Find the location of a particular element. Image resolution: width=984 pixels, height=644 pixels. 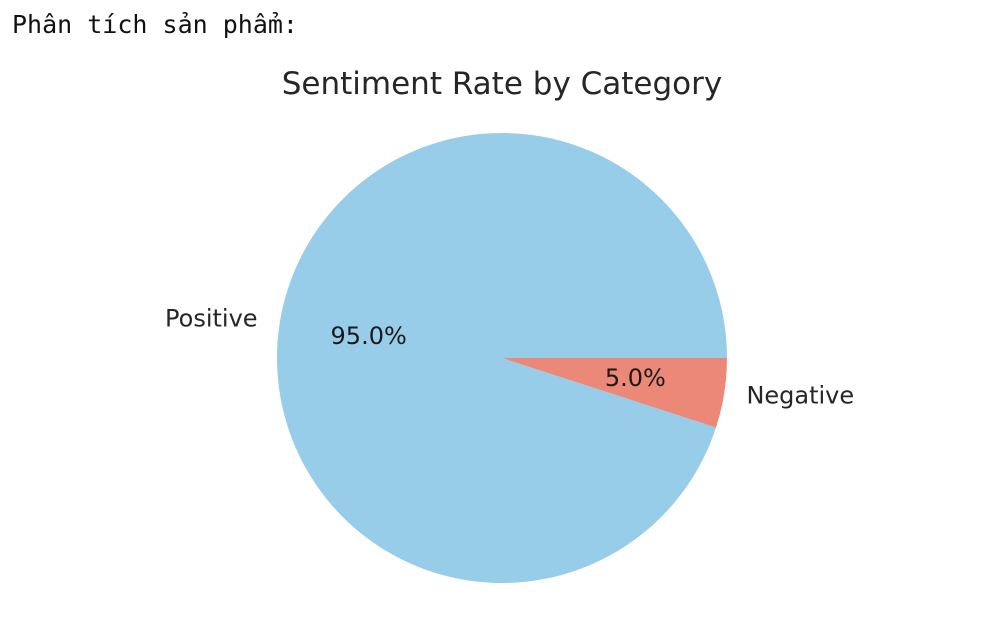

slice-label-negative: Negative is located at coordinates (800, 396).